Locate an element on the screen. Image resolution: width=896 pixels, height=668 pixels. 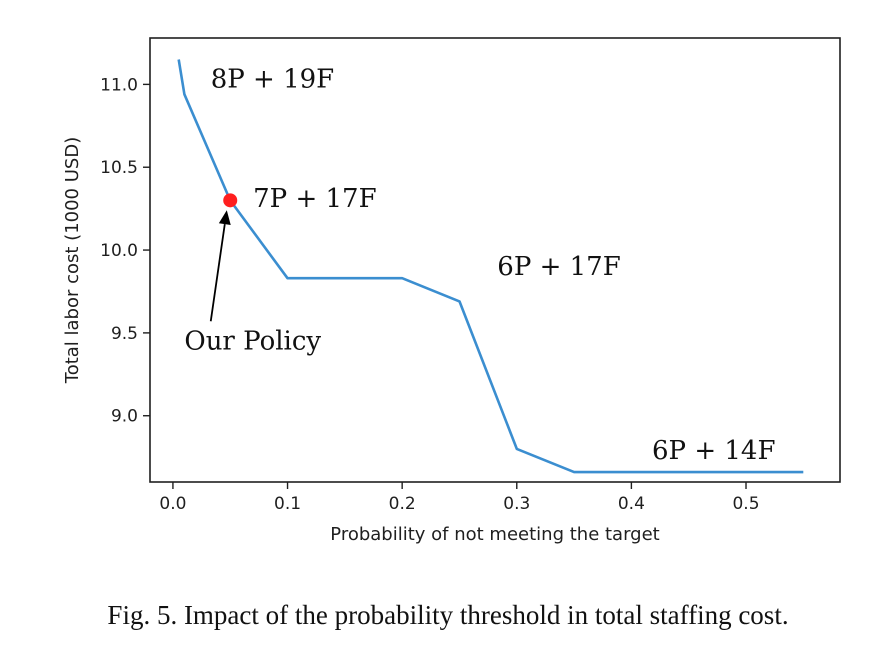
y-tick-label: 9.0 is located at coordinates (124, 417).